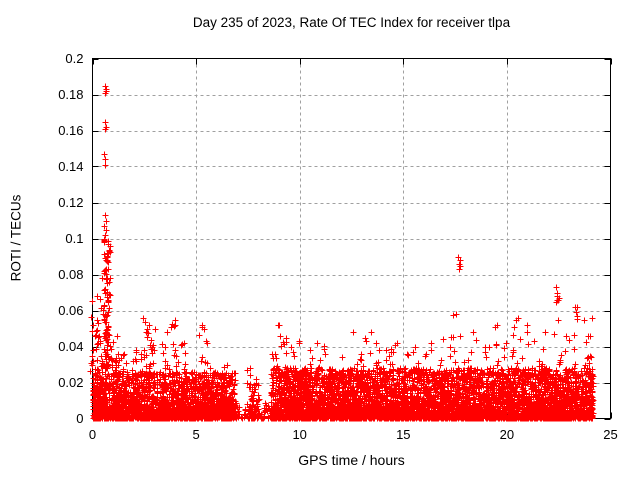 The image size is (640, 480). I want to click on svg-text: 10, so click(299, 434).